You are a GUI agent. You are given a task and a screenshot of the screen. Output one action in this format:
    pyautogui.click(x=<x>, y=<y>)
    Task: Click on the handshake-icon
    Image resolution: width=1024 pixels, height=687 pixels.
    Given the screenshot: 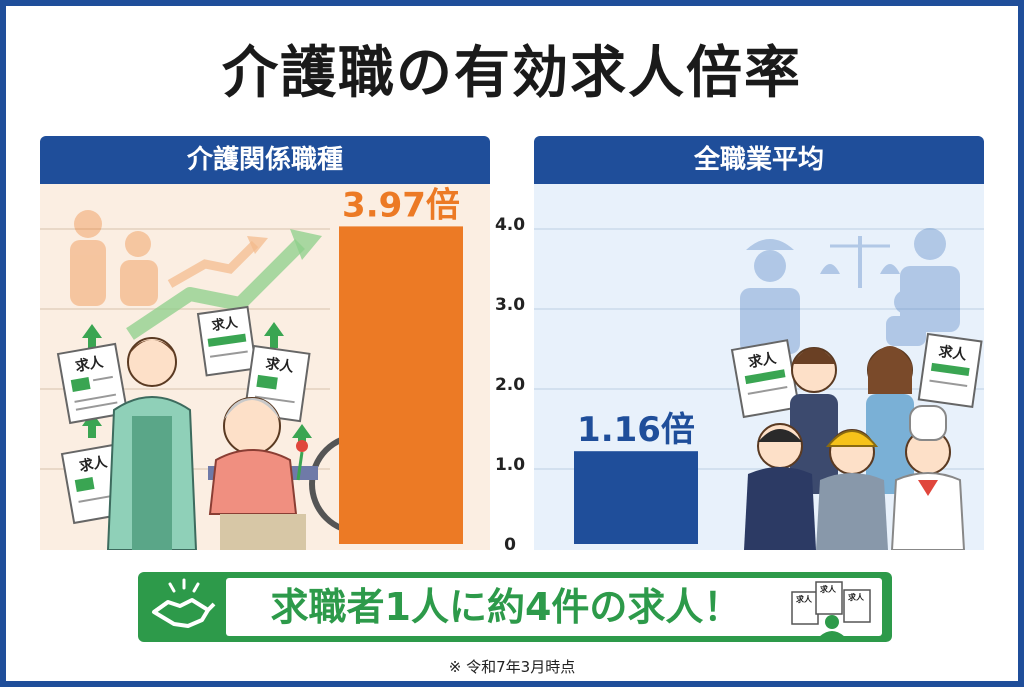 What is the action you would take?
    pyautogui.click(x=184, y=603)
    